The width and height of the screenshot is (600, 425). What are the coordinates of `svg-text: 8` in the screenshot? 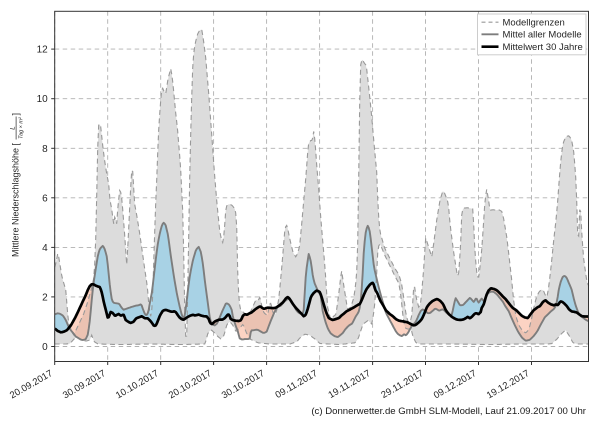 It's located at (45, 149).